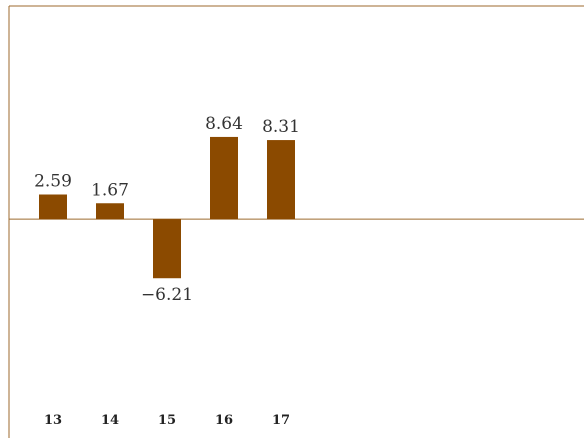 Image resolution: width=584 pixels, height=438 pixels. What do you see at coordinates (224, 420) in the screenshot?
I see `x-tick-label-16: 16` at bounding box center [224, 420].